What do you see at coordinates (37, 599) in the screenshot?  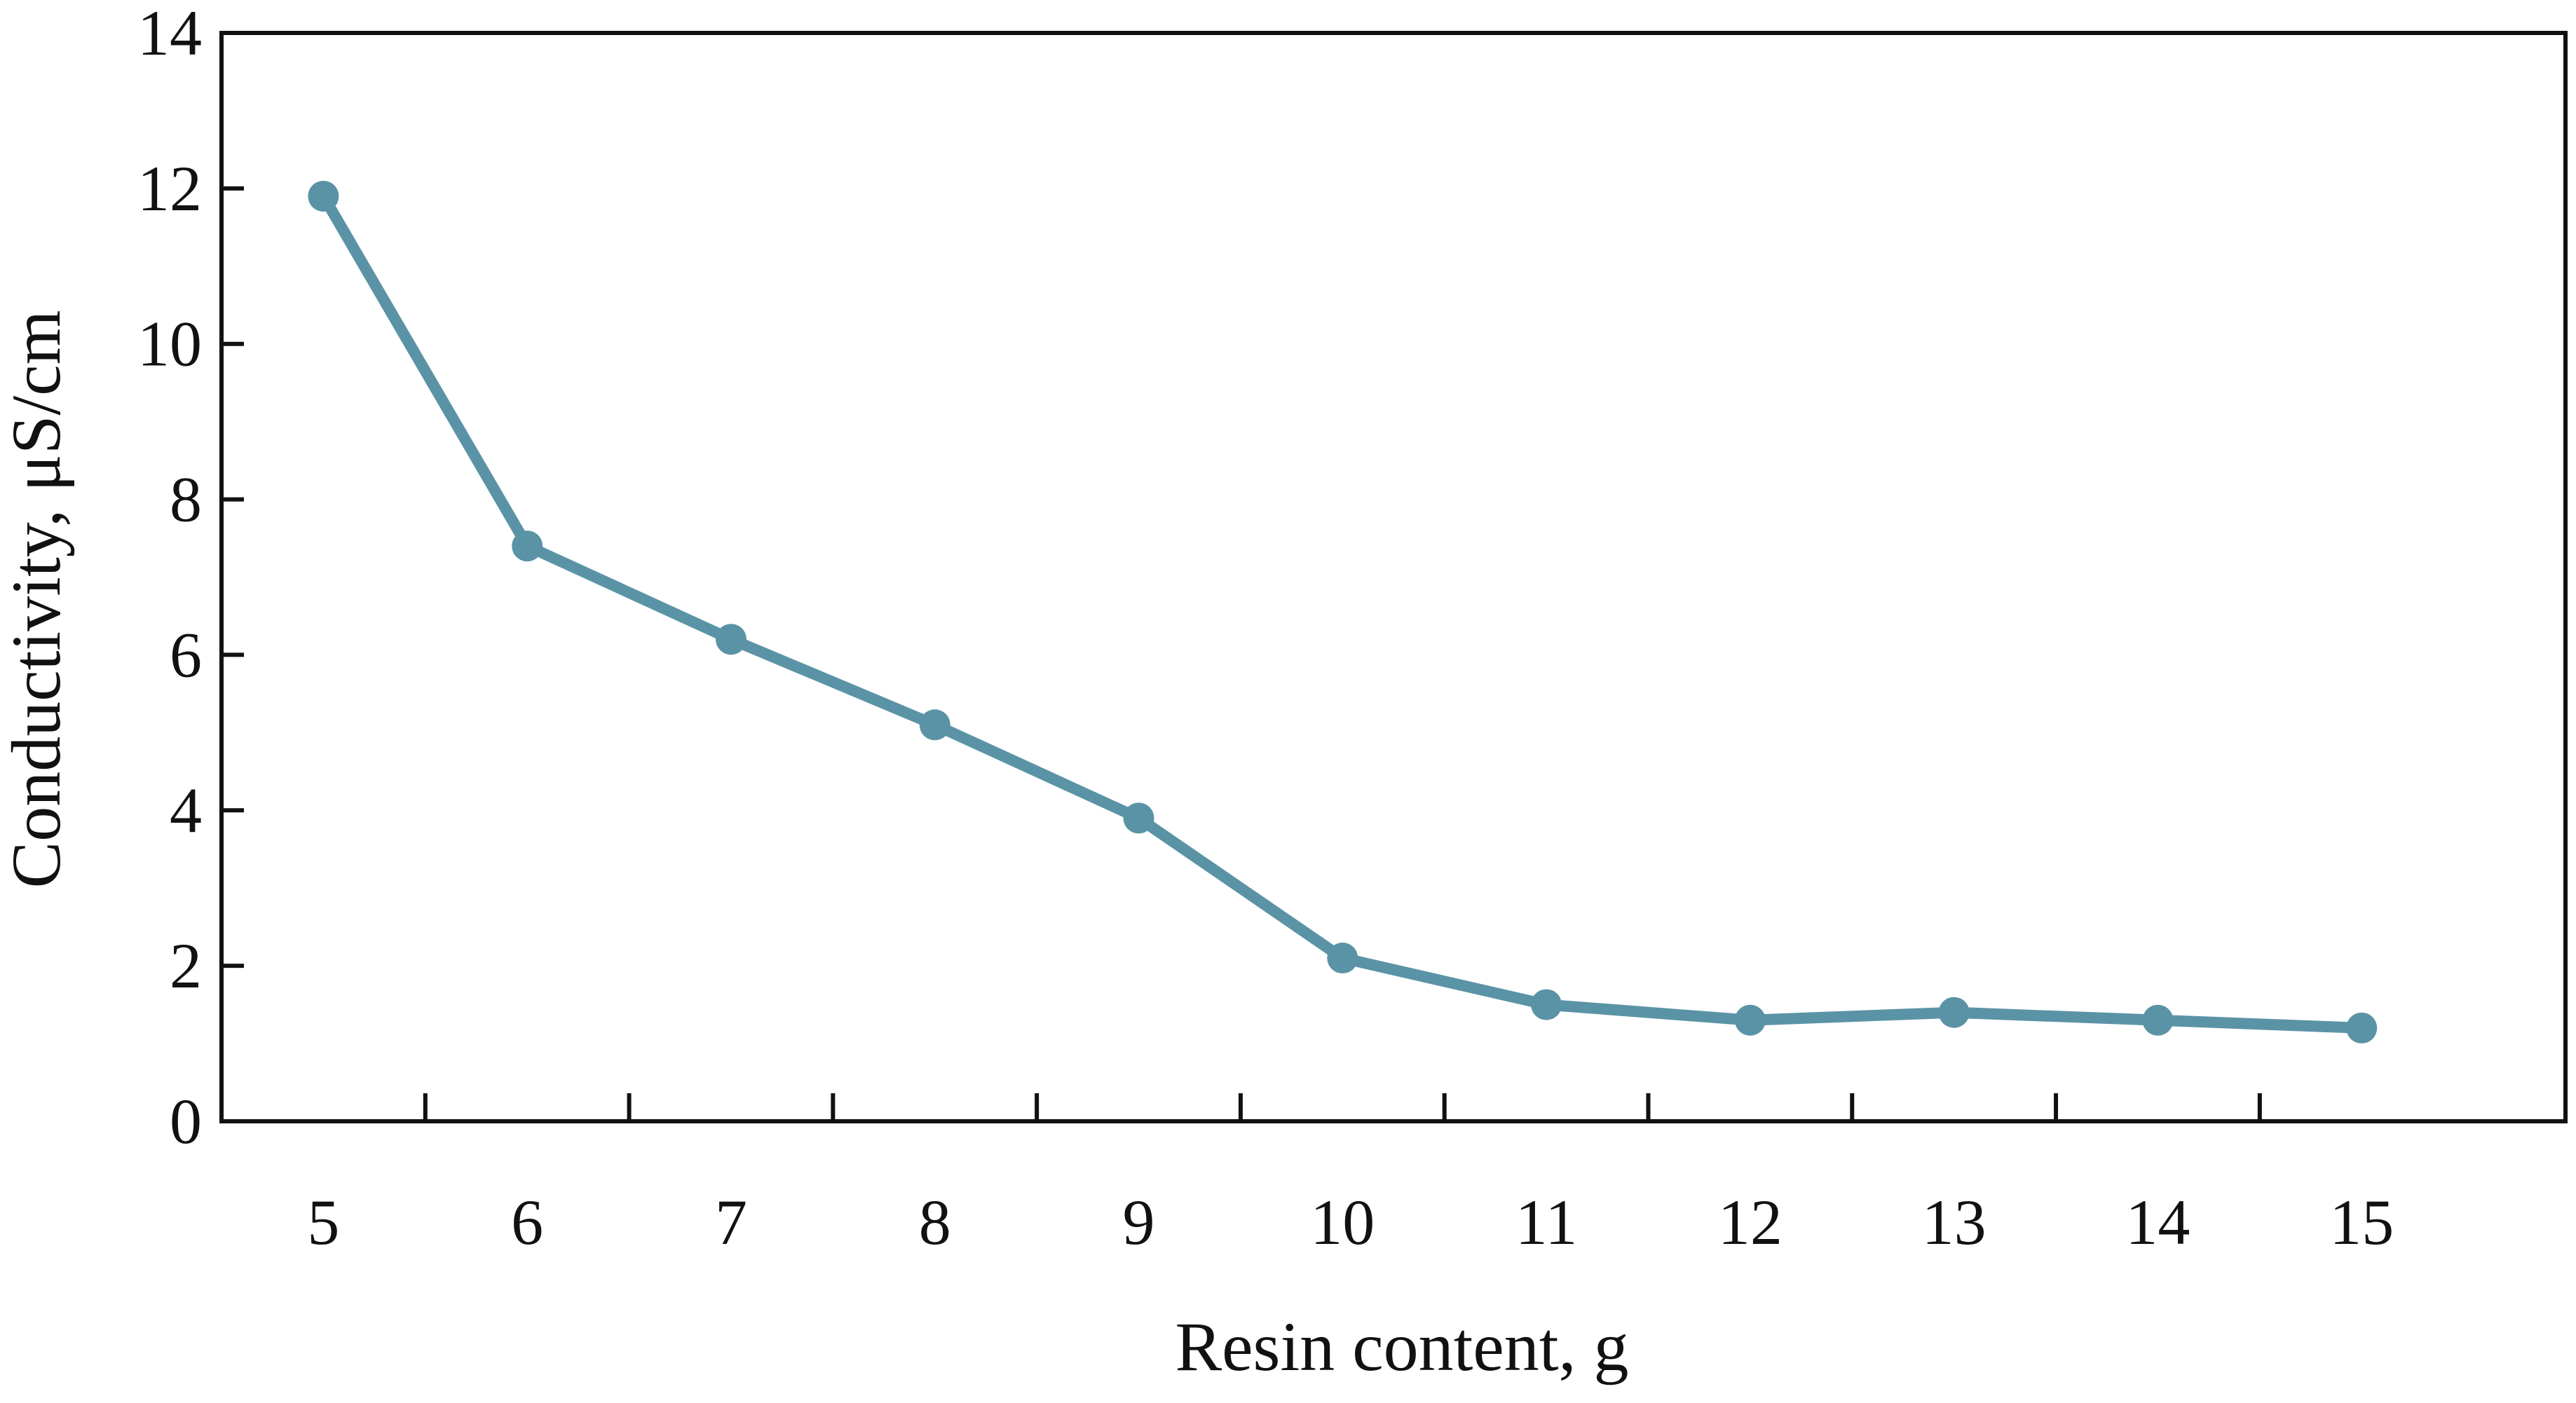 I see `y-axis-title: Conductivity, μS/cm` at bounding box center [37, 599].